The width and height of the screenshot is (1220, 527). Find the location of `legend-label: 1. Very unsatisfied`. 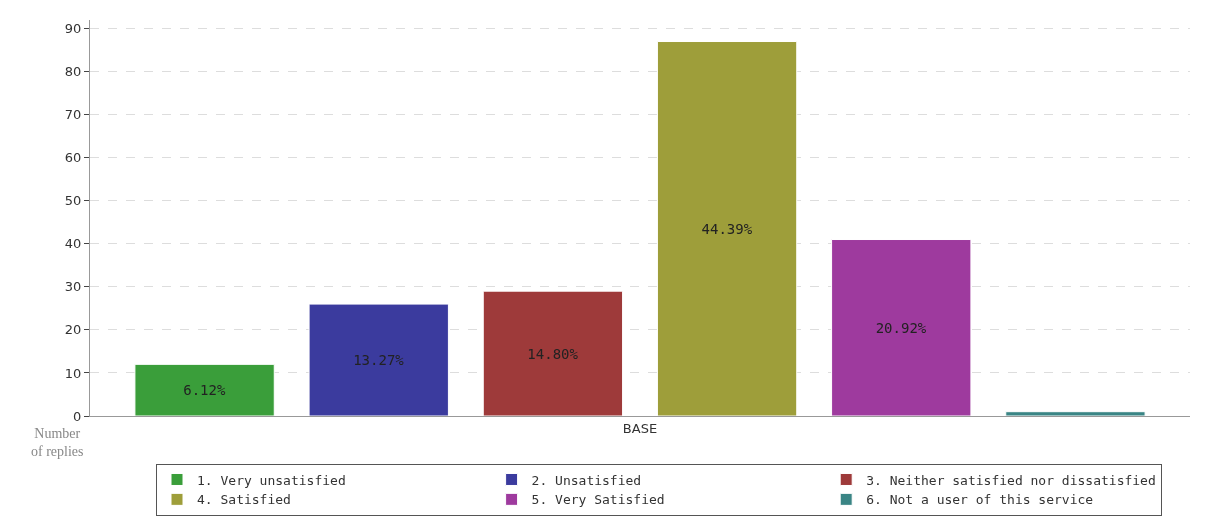

legend-label: 1. Very unsatisfied is located at coordinates (271, 480).